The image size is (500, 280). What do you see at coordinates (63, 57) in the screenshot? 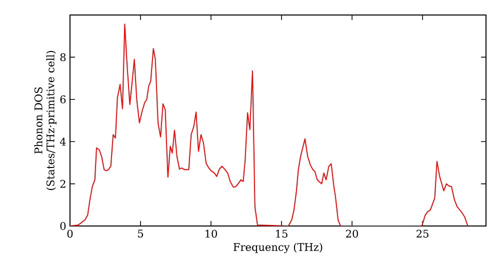
I see `y-tick-label: 8` at bounding box center [63, 57].